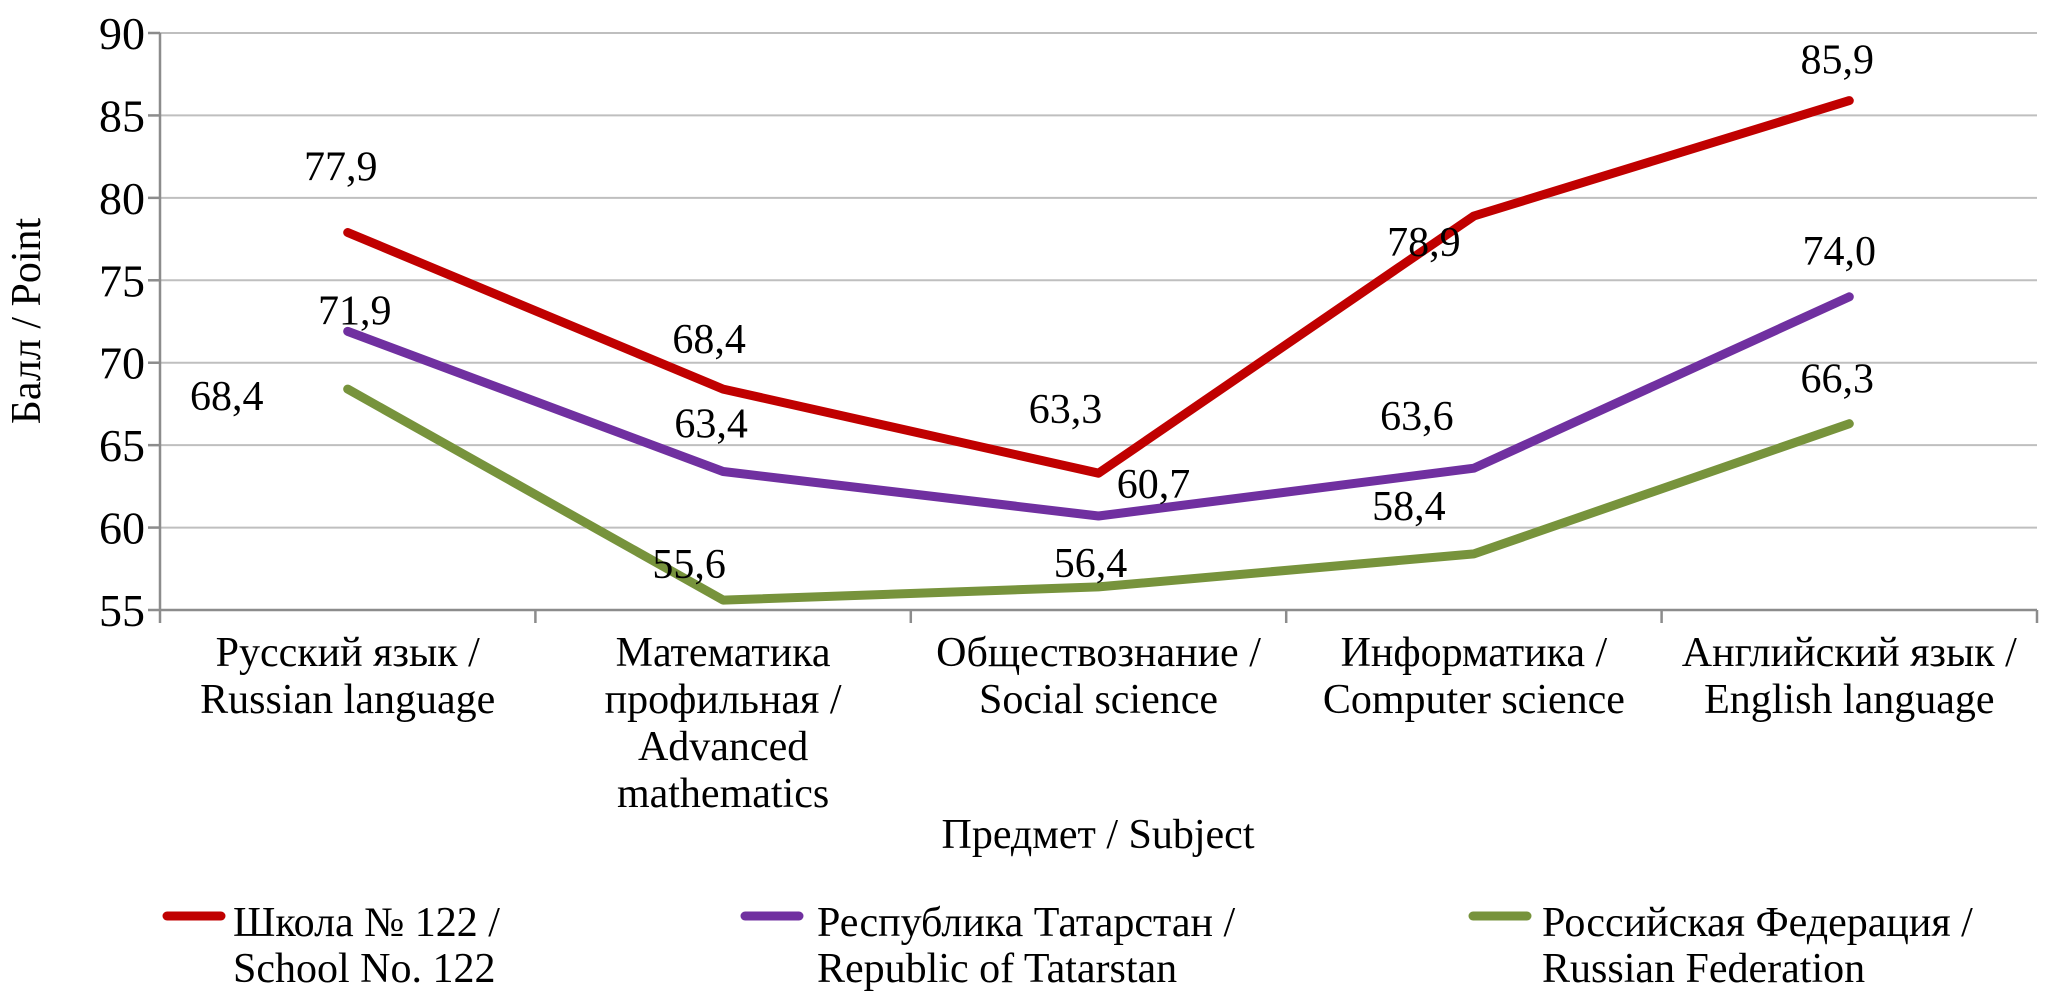  Describe the element at coordinates (1838, 380) in the screenshot. I see `data-label-russian-federation-english-language: 66,3` at that location.